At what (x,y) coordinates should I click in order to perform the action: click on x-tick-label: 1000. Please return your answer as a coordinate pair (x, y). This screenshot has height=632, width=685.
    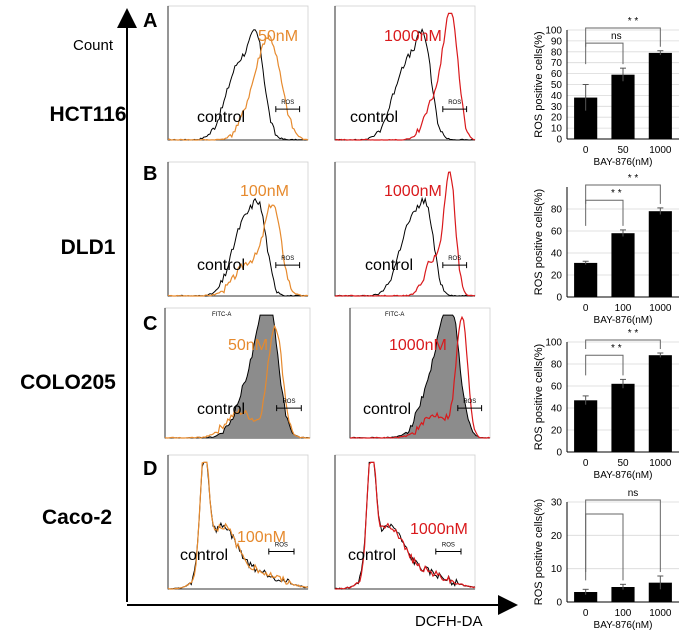
    Looking at the image, I should click on (660, 613).